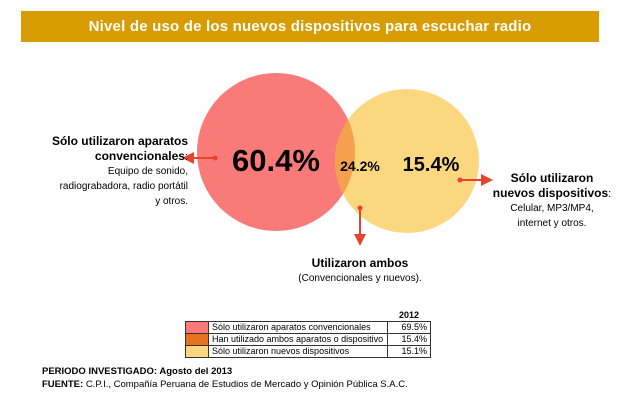 Image resolution: width=630 pixels, height=400 pixels. I want to click on legend-label: Sólo utilizaron nuevos dispositivos, so click(298, 351).